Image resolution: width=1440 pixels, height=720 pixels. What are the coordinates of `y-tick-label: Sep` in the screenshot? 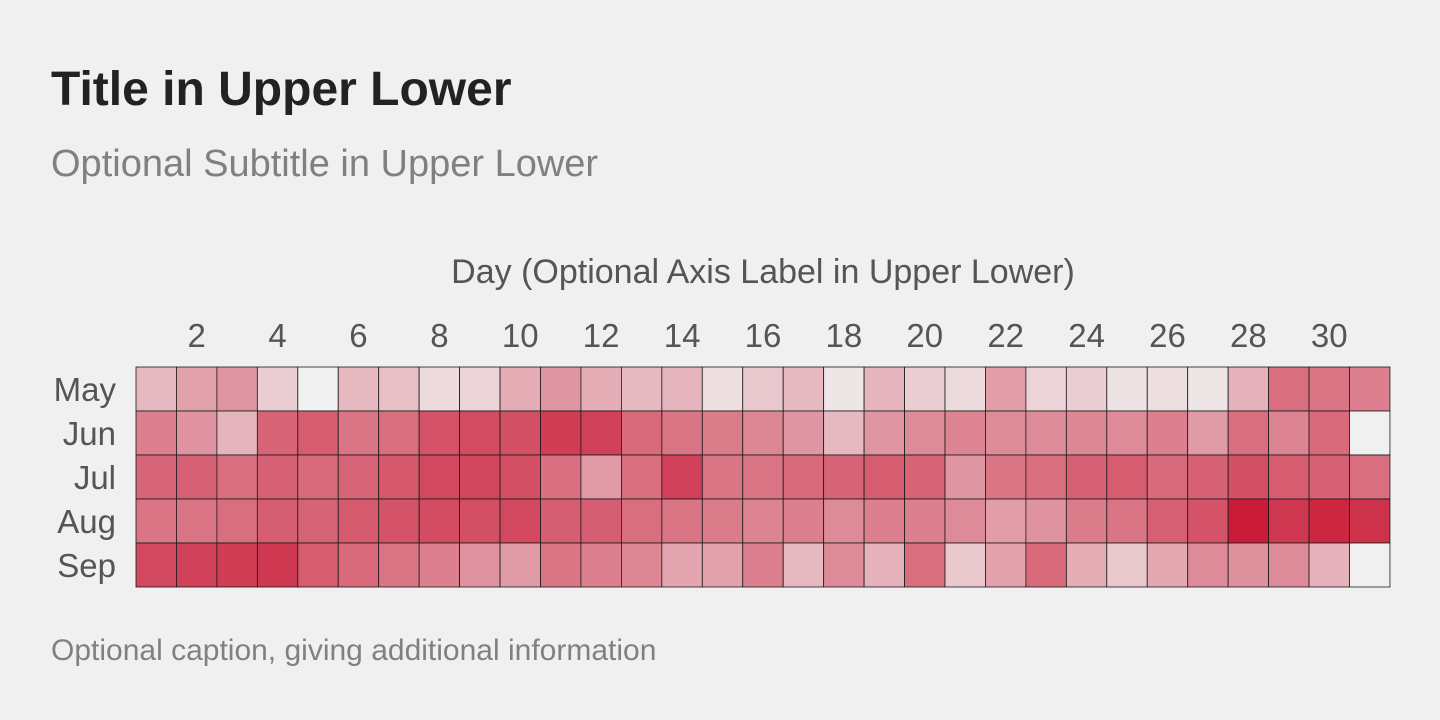 It's located at (86, 565).